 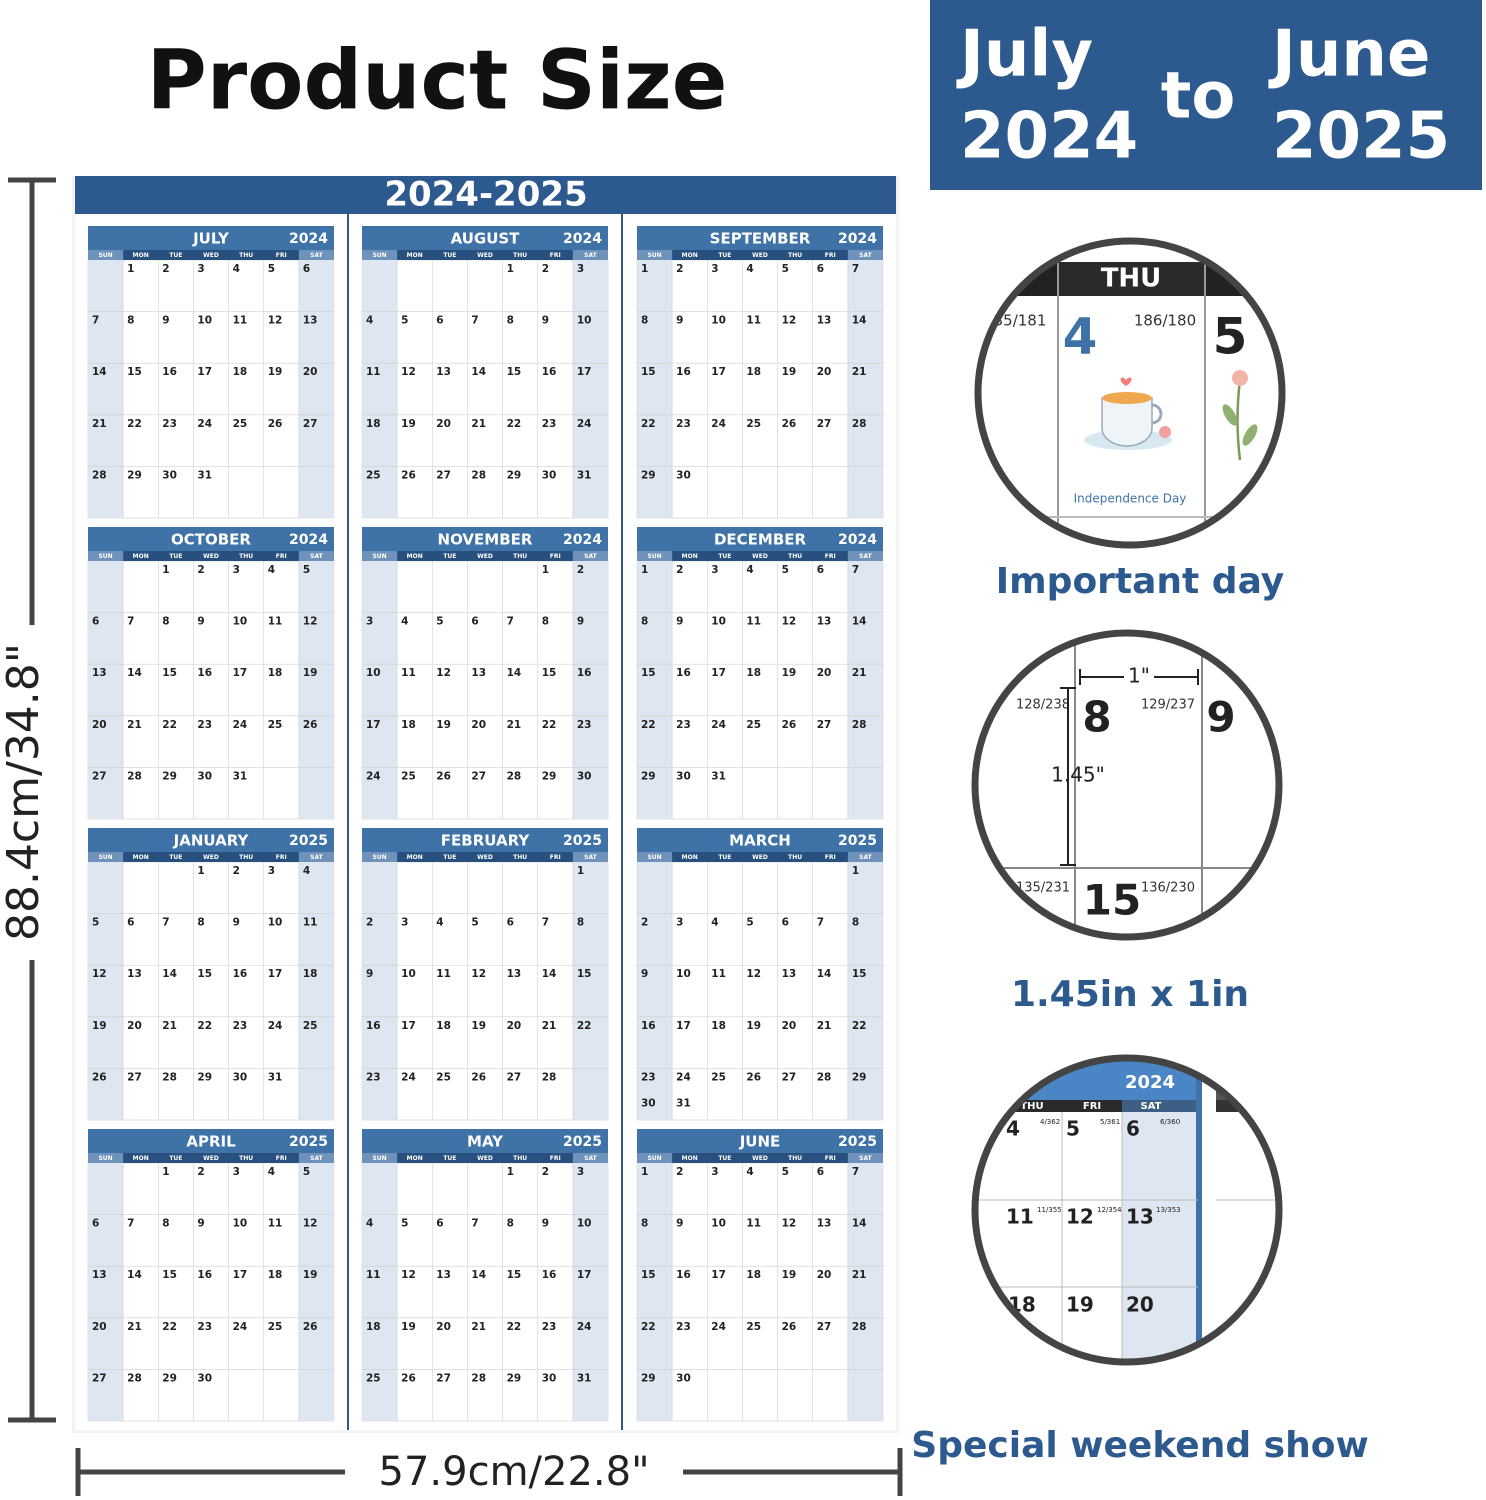 I want to click on from-month: July, so click(x=1024, y=55).